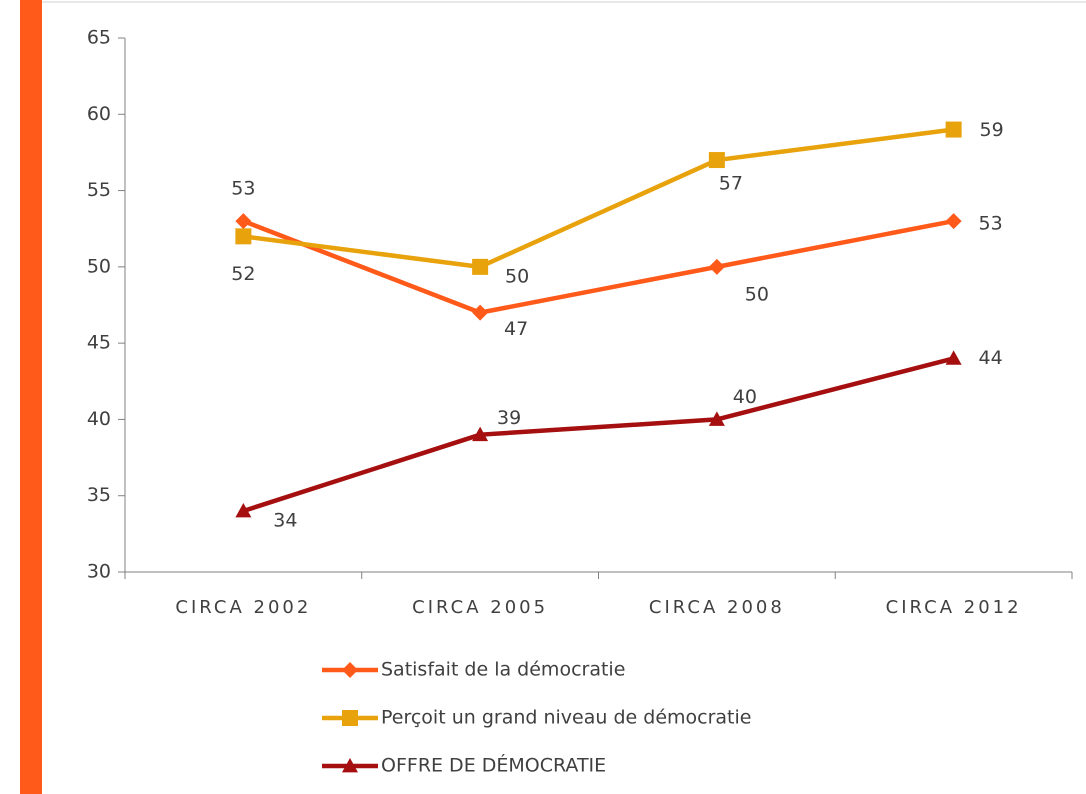  Describe the element at coordinates (480, 607) in the screenshot. I see `x-tick-label: CIRCA 2005` at that location.